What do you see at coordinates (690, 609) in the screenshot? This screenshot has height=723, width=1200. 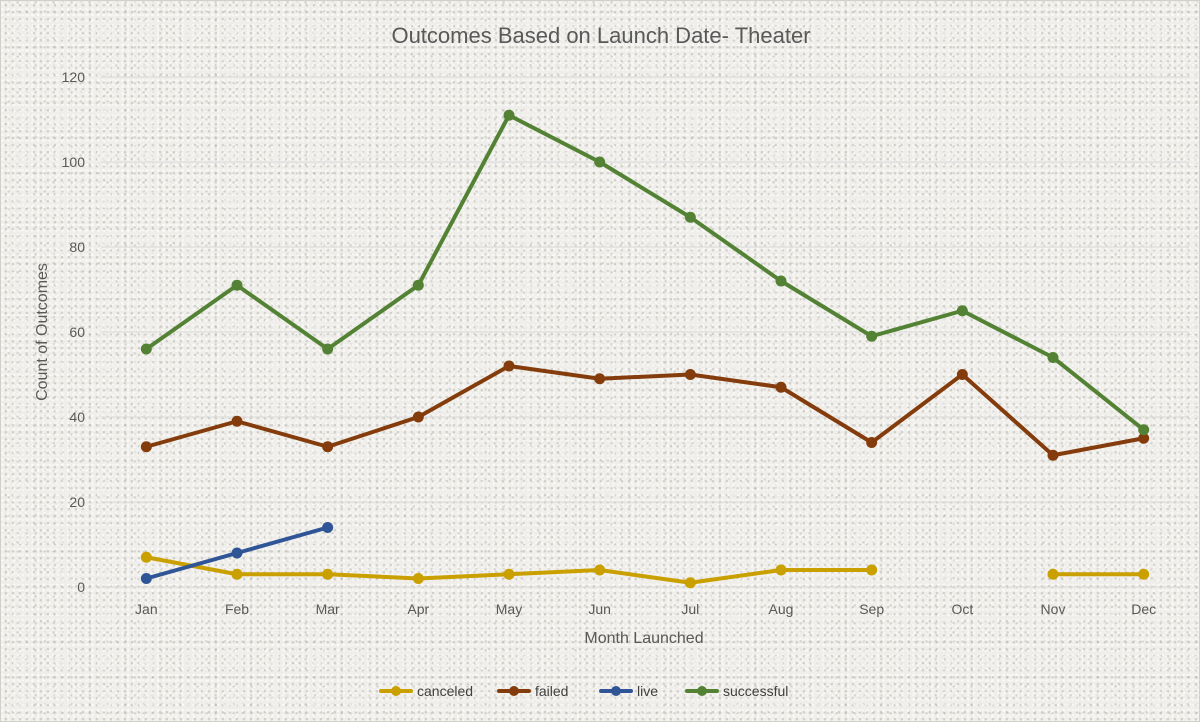 I see `x-tick-label: Jul` at bounding box center [690, 609].